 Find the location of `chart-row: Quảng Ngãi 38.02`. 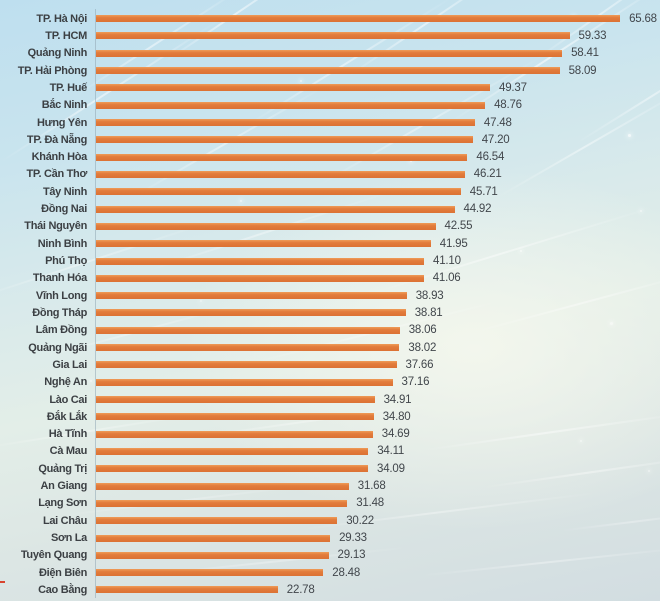

chart-row: Quảng Ngãi 38.02 is located at coordinates (330, 347).